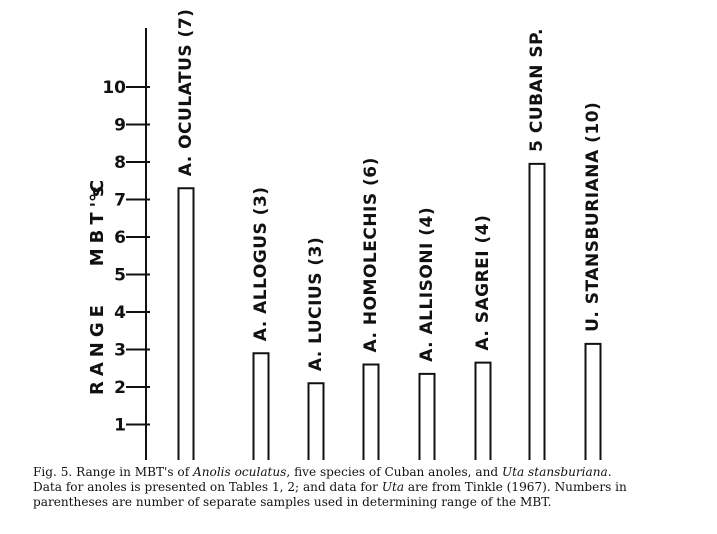 The image size is (717, 534). I want to click on y-tick-label: 3, so click(120, 351).